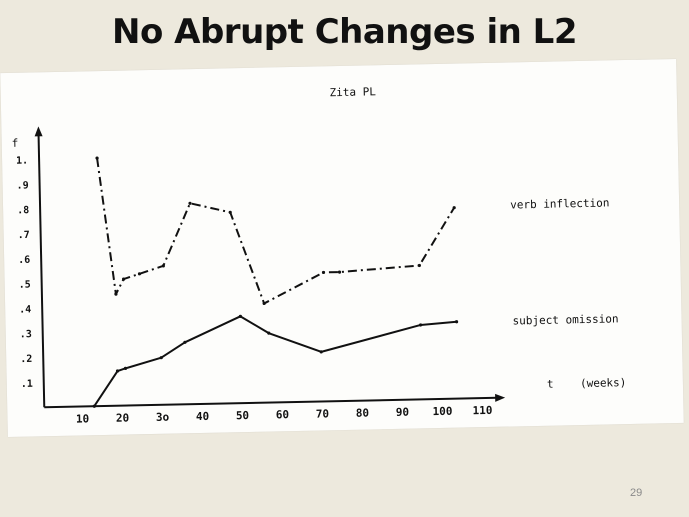 The image size is (689, 517). What do you see at coordinates (22, 161) in the screenshot?
I see `y-tick-label: 1.` at bounding box center [22, 161].